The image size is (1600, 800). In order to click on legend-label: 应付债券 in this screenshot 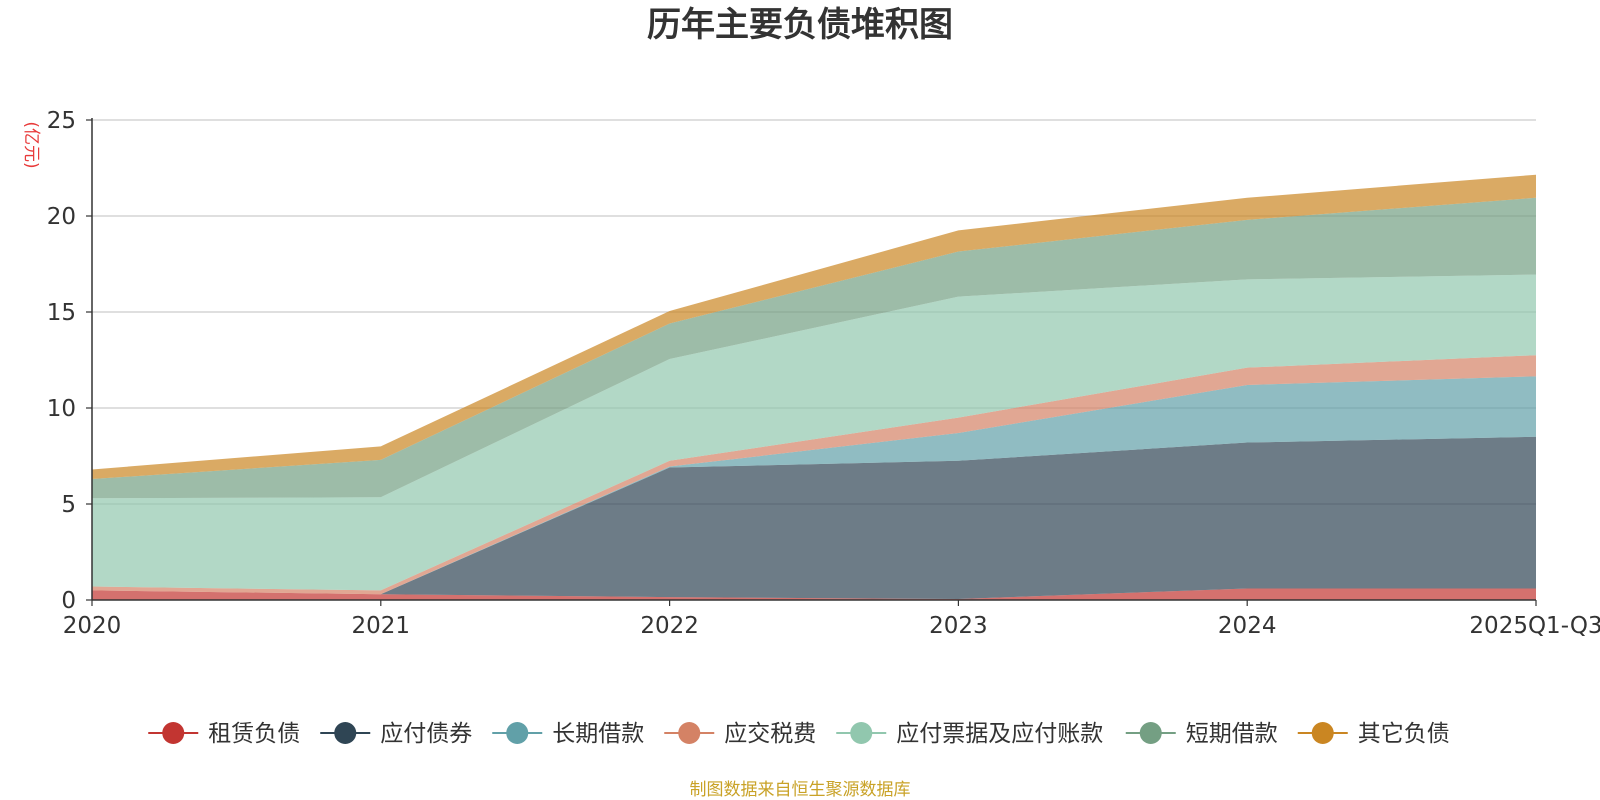, I will do `click(426, 734)`.